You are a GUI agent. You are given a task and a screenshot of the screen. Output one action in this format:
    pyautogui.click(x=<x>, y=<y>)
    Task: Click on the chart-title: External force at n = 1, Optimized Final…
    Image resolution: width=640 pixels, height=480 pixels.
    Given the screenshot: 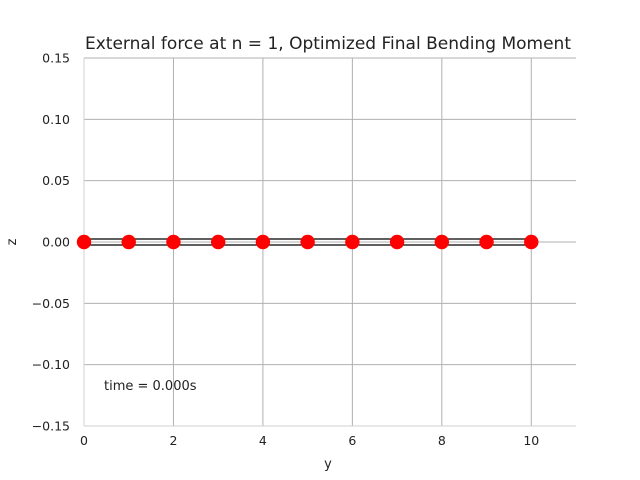 What is the action you would take?
    pyautogui.click(x=328, y=44)
    